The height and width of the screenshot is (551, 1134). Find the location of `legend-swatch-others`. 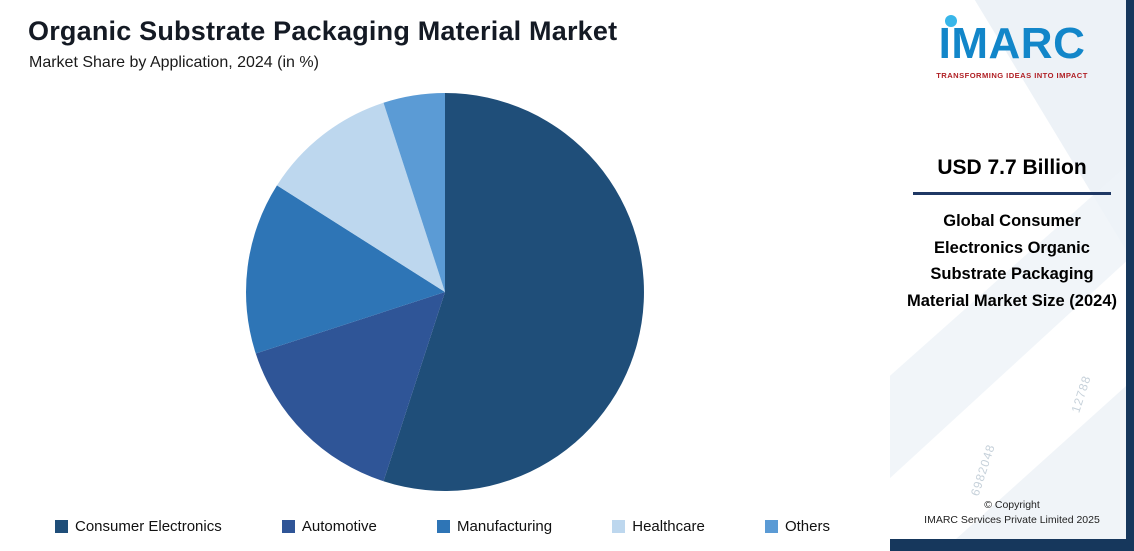

legend-swatch-others is located at coordinates (771, 526).